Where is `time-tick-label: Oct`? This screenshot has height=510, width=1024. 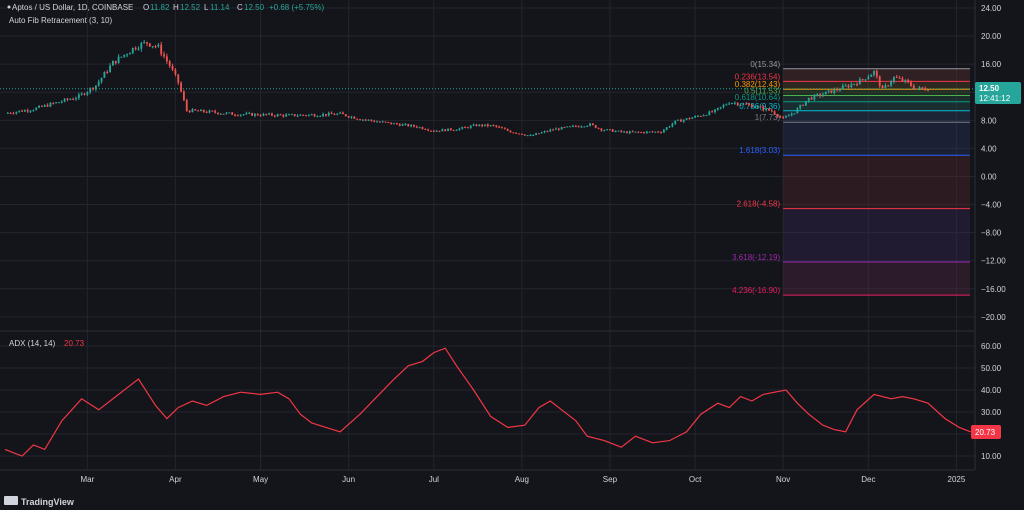 time-tick-label: Oct is located at coordinates (695, 479).